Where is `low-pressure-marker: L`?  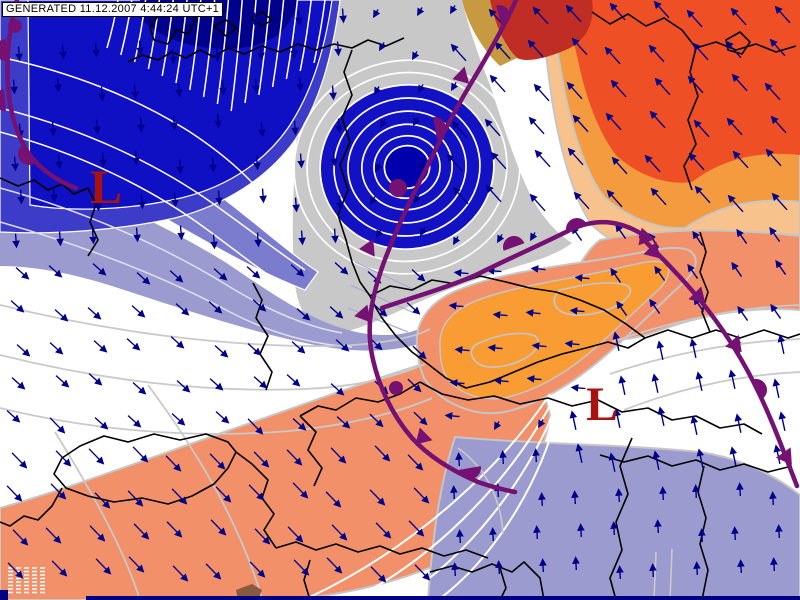
low-pressure-marker: L is located at coordinates (106, 187).